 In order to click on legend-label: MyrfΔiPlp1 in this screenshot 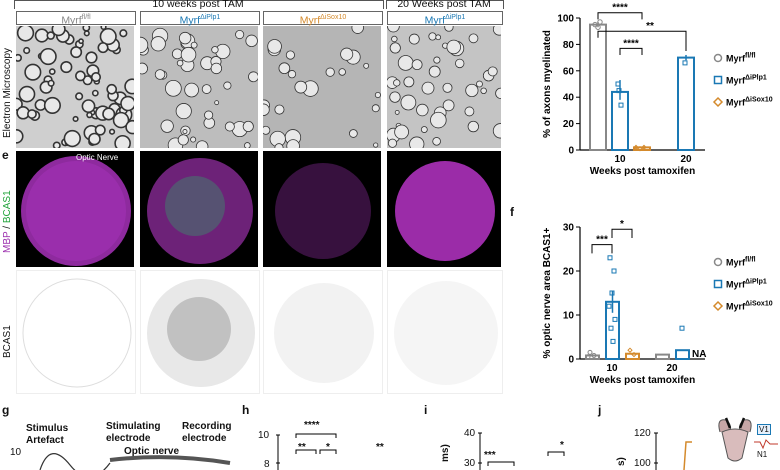, I will do `click(746, 284)`.